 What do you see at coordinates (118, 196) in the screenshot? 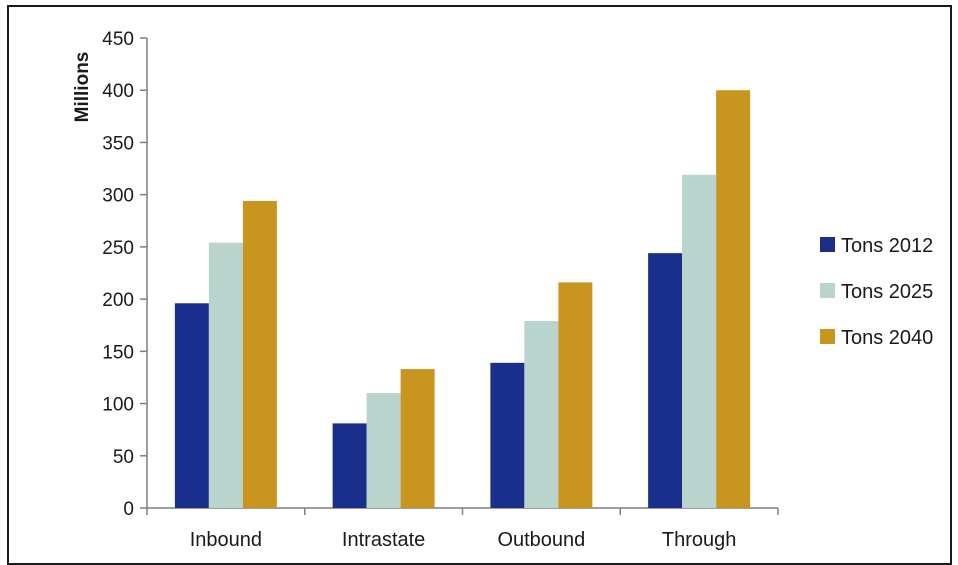
I see `y-tick-label: 300` at bounding box center [118, 196].